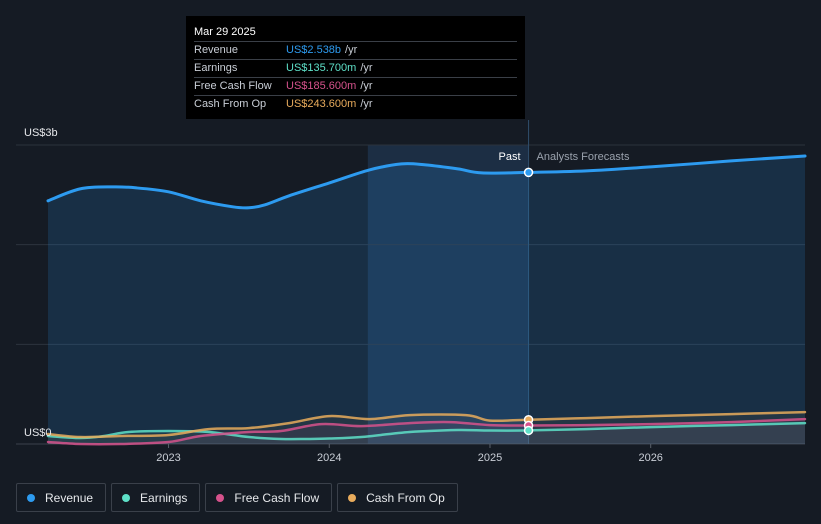 This screenshot has height=524, width=821. What do you see at coordinates (38, 433) in the screenshot?
I see `y-axis-bottom-label: US$0` at bounding box center [38, 433].